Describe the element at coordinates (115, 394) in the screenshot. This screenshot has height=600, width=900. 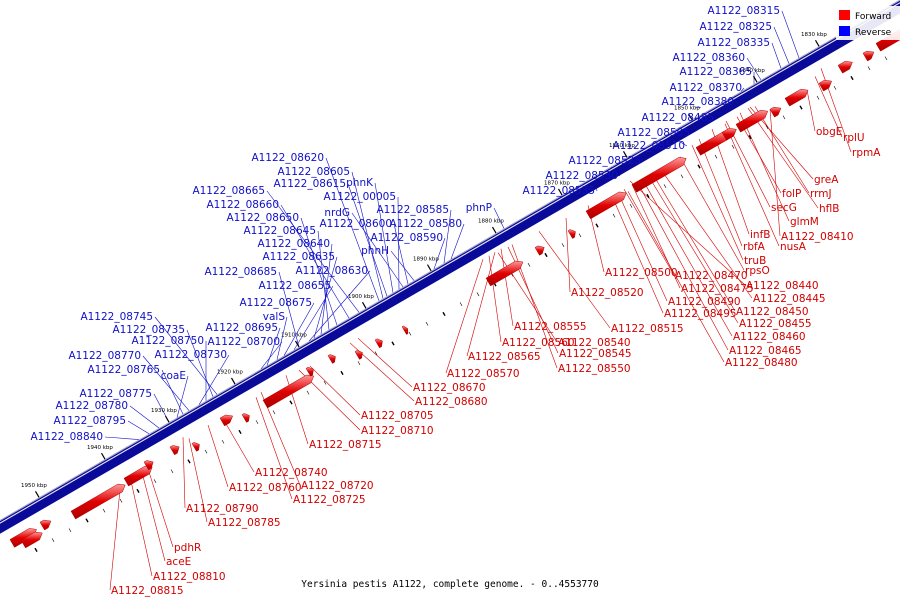
I see `reverse-gene-label: A1122_08775` at that location.